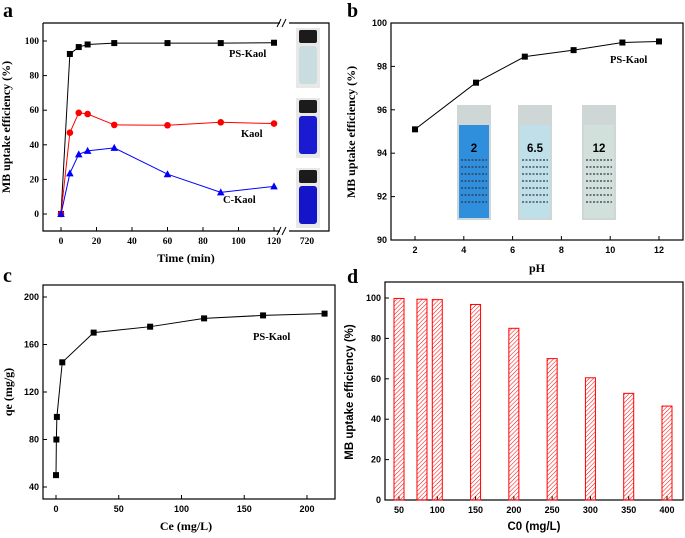  What do you see at coordinates (132, 242) in the screenshot?
I see `a-x-tick-label: 40` at bounding box center [132, 242].